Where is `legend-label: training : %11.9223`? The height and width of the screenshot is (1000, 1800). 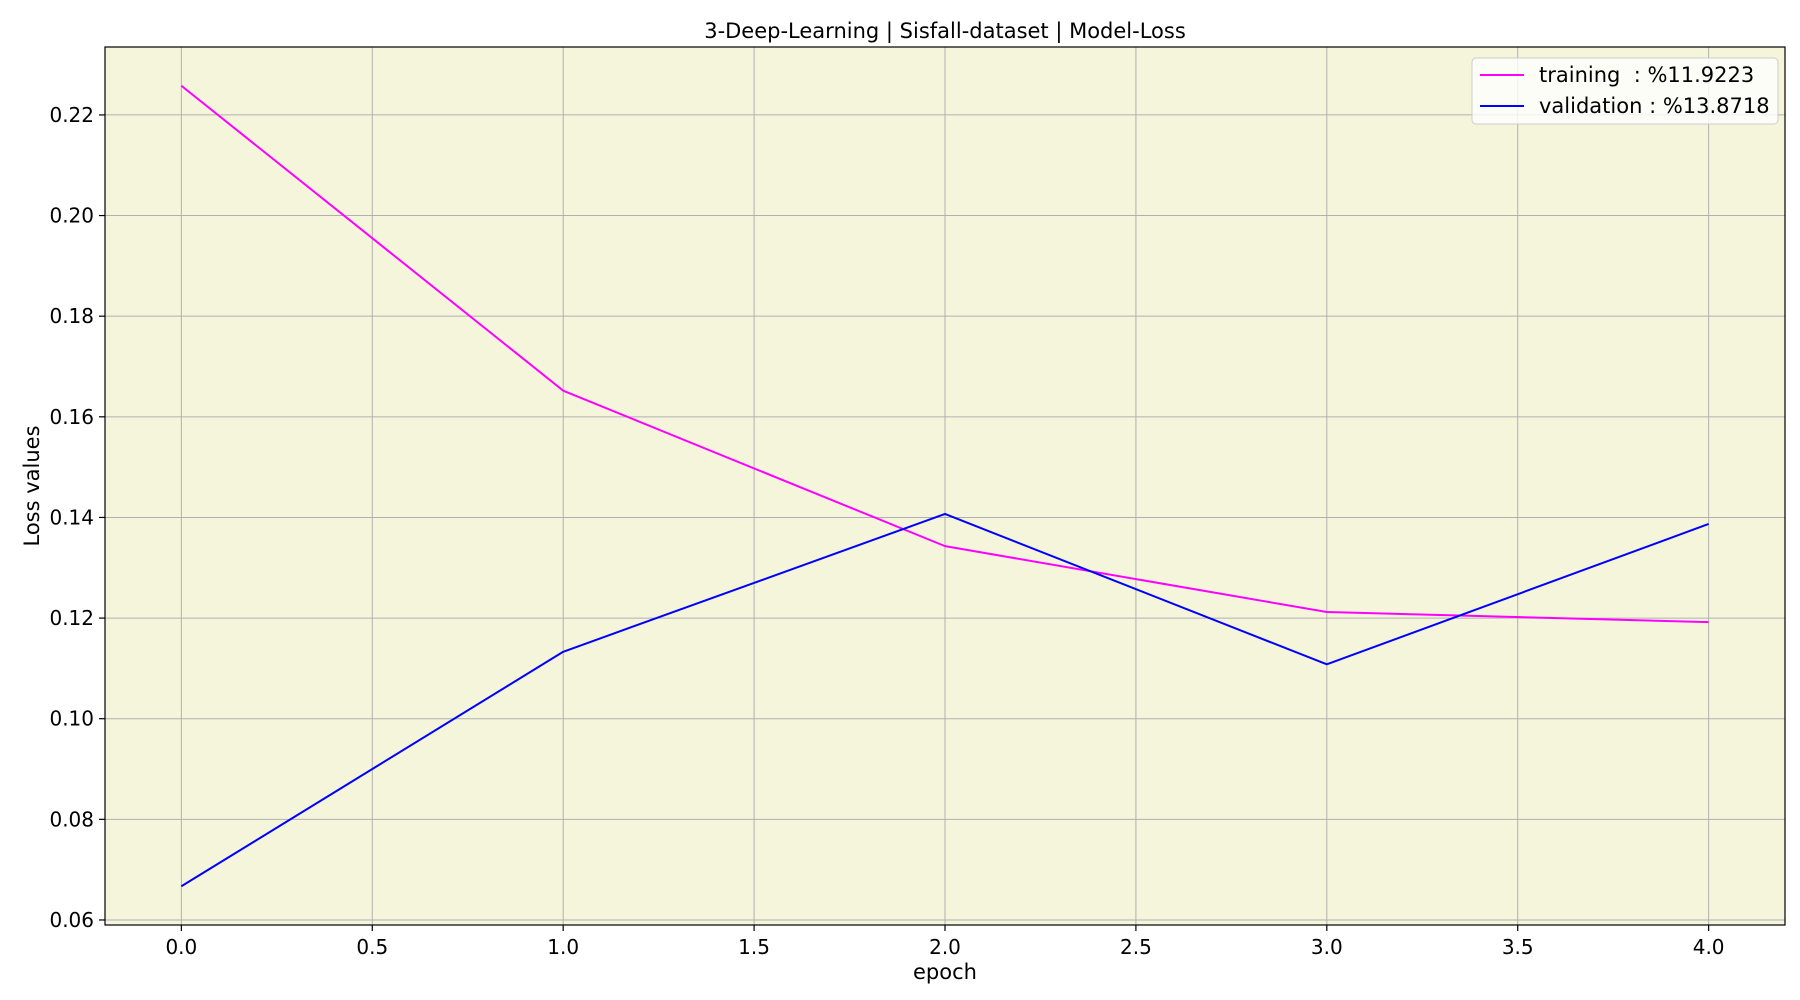
legend-label: training : %11.9223 is located at coordinates (1646, 75).